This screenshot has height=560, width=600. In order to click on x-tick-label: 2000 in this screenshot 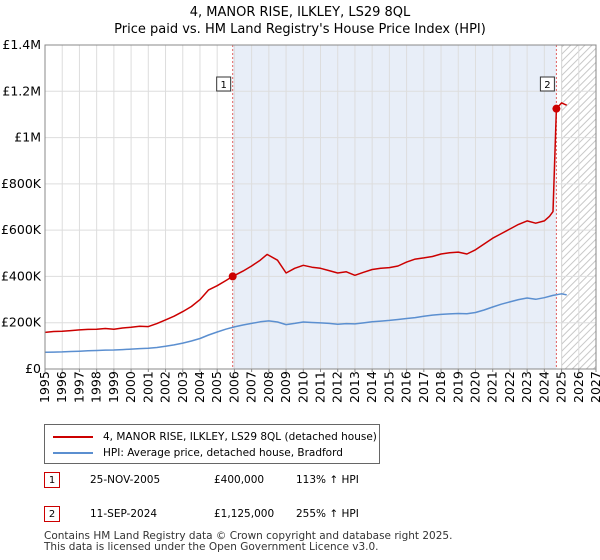, I will do `click(130, 387)`.